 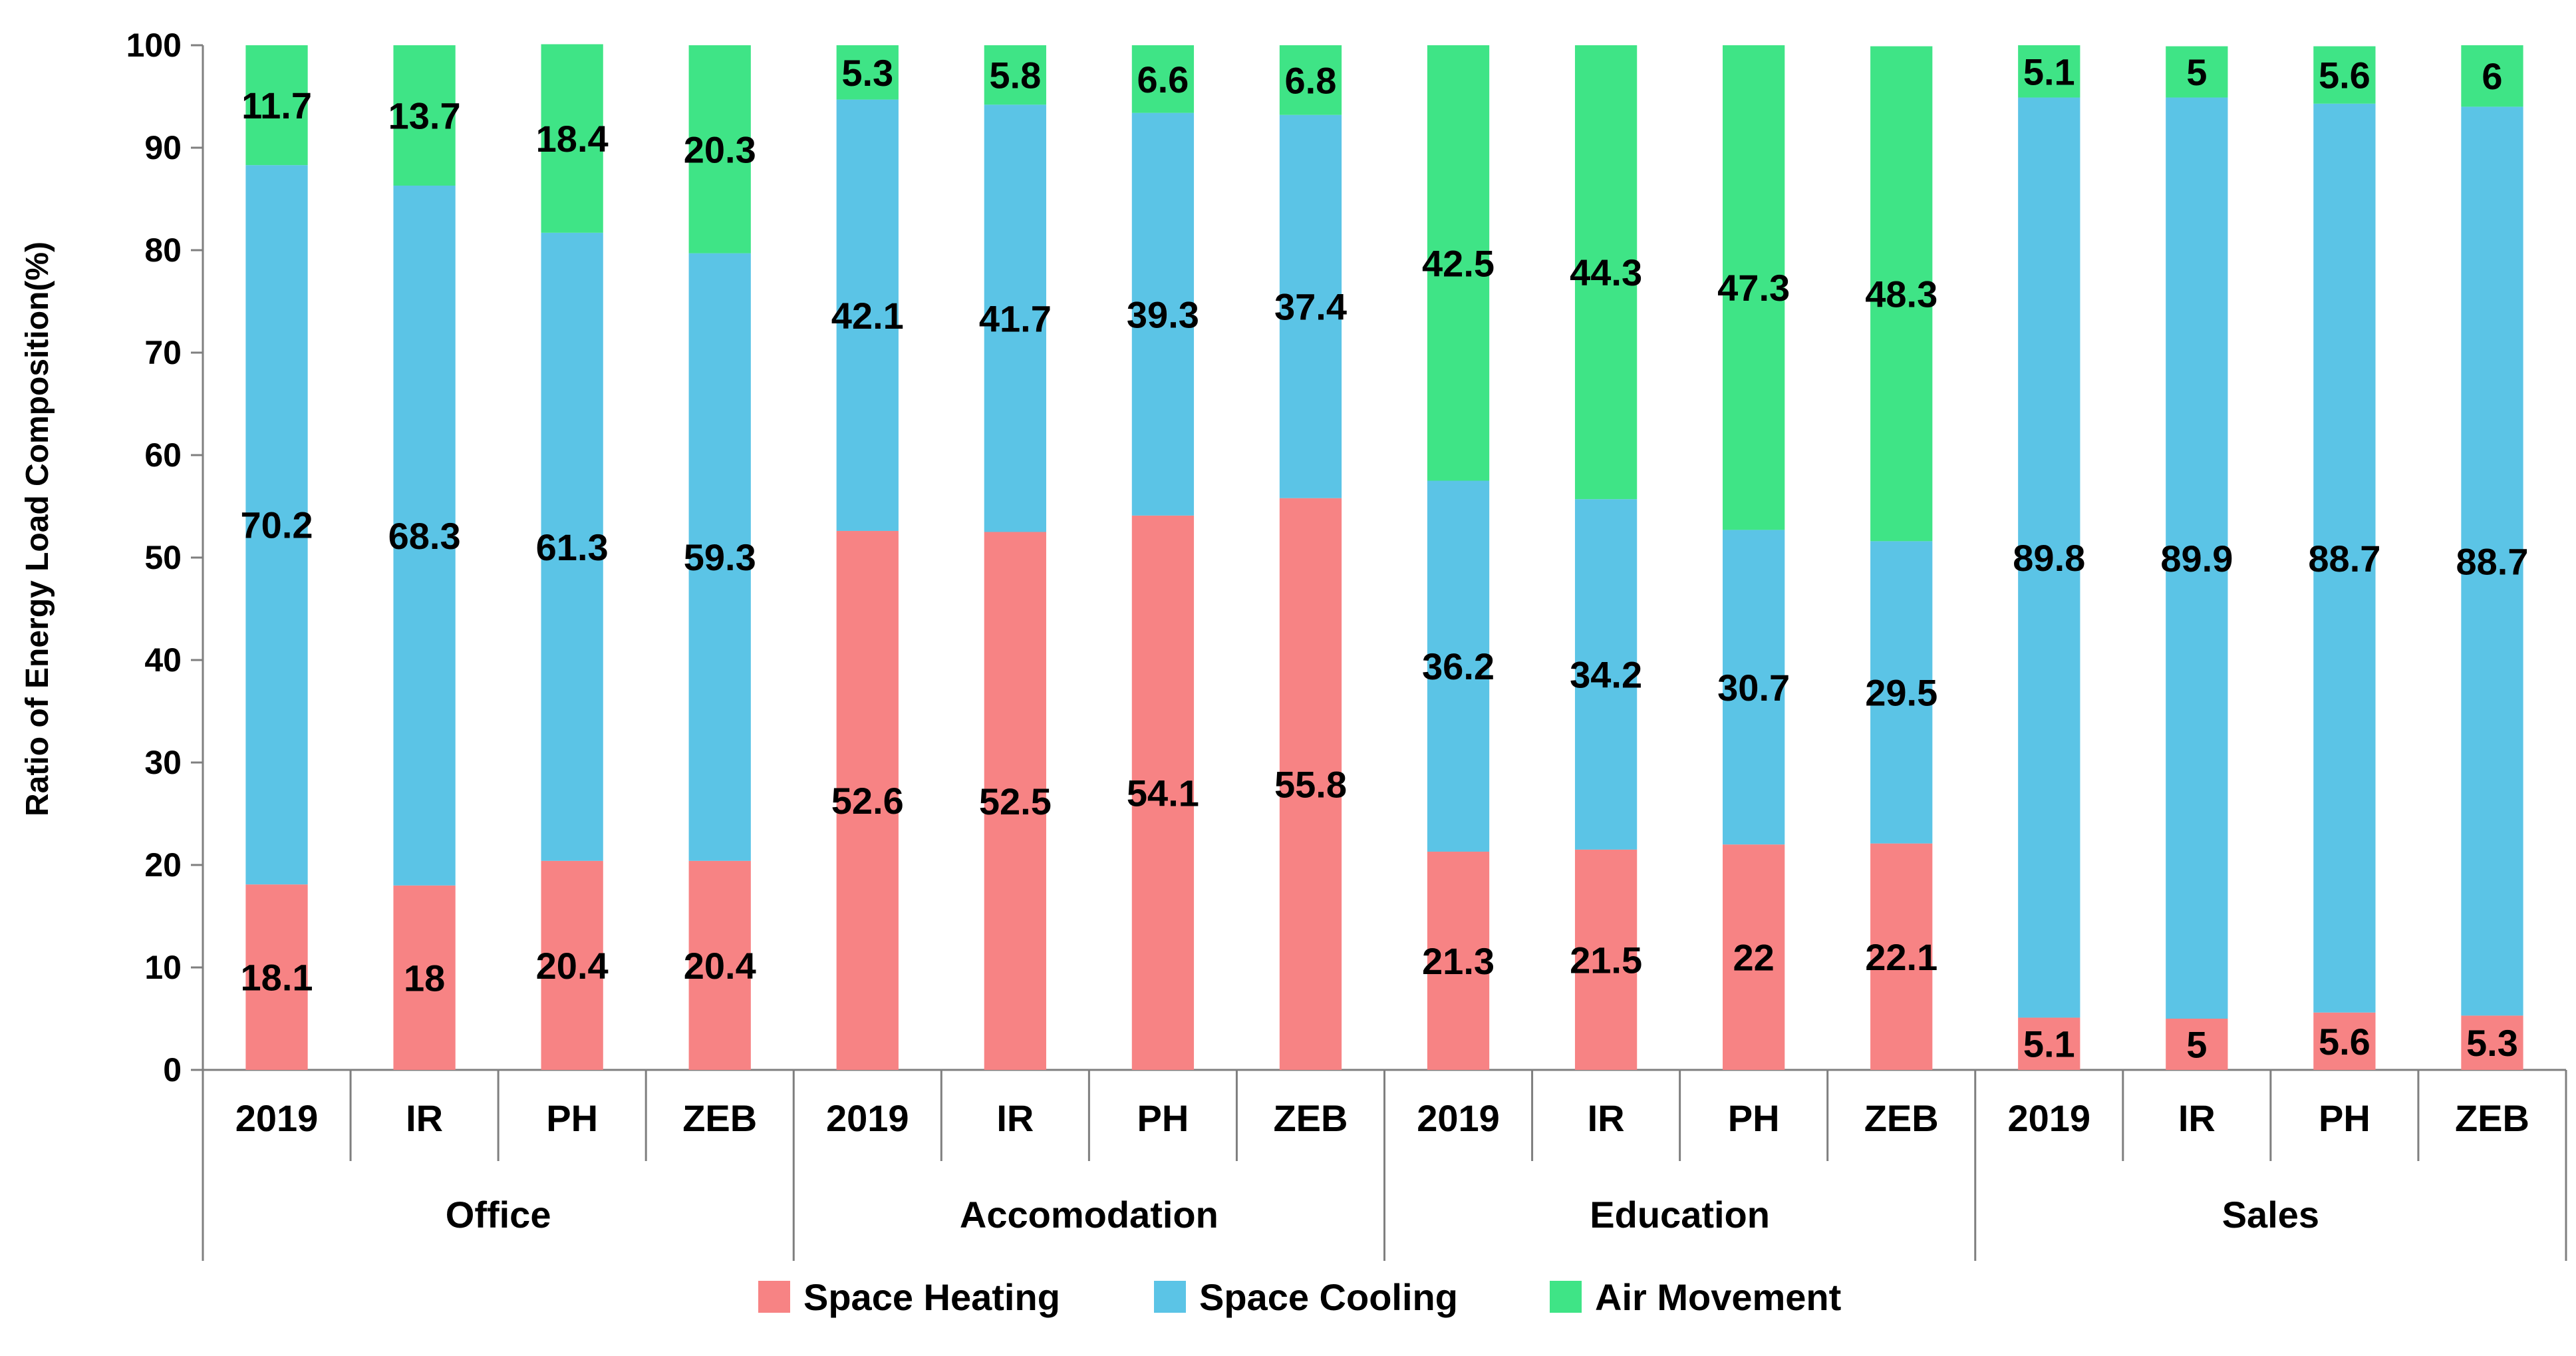 I want to click on data-label: 11.7, so click(x=276, y=105).